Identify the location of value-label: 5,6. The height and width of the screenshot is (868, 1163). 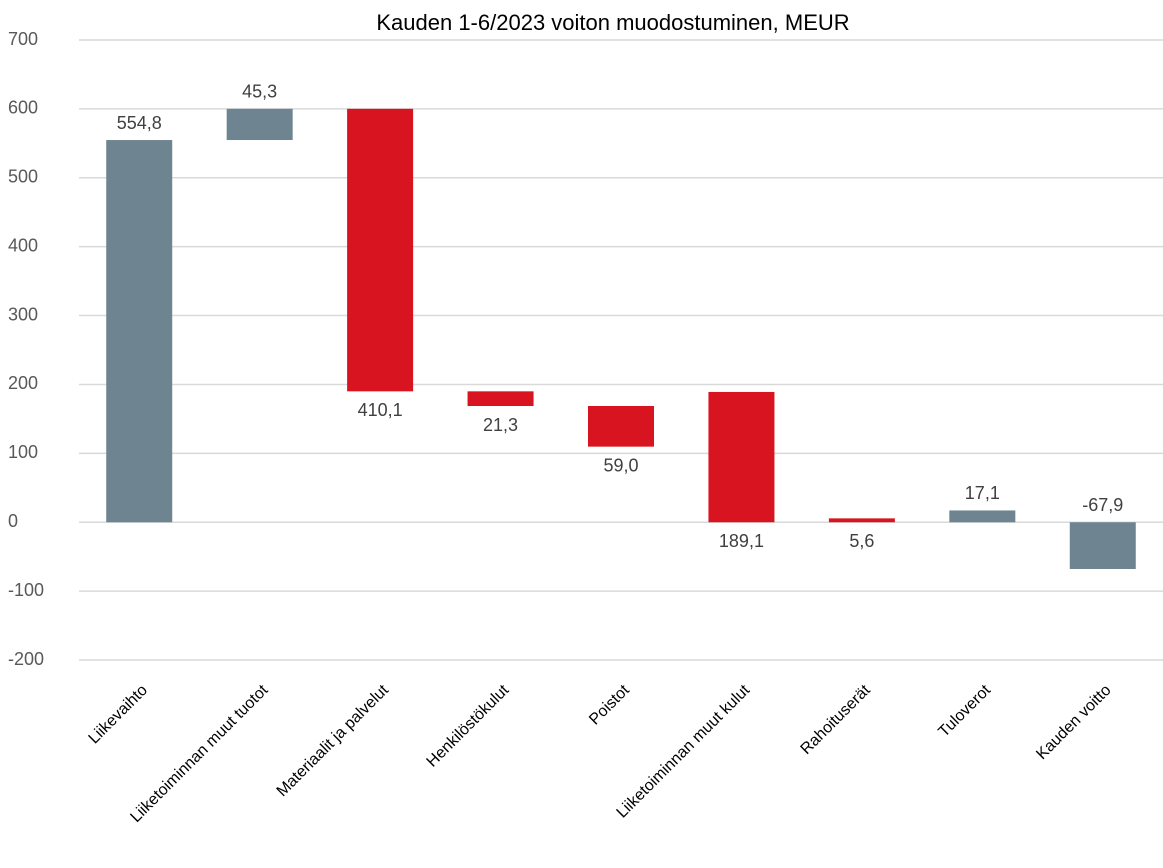
(861, 541).